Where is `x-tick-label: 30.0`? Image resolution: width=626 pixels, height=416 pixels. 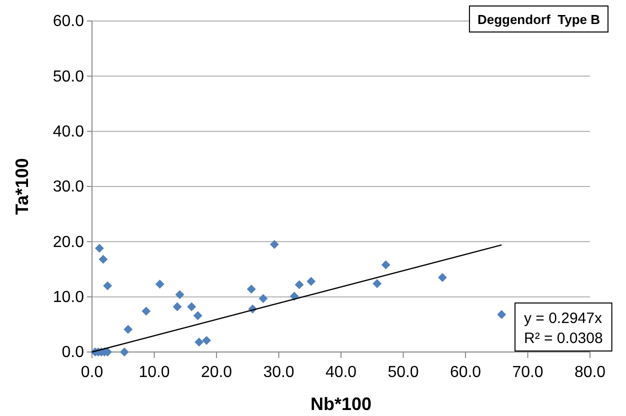
x-tick-label: 30.0 is located at coordinates (278, 372).